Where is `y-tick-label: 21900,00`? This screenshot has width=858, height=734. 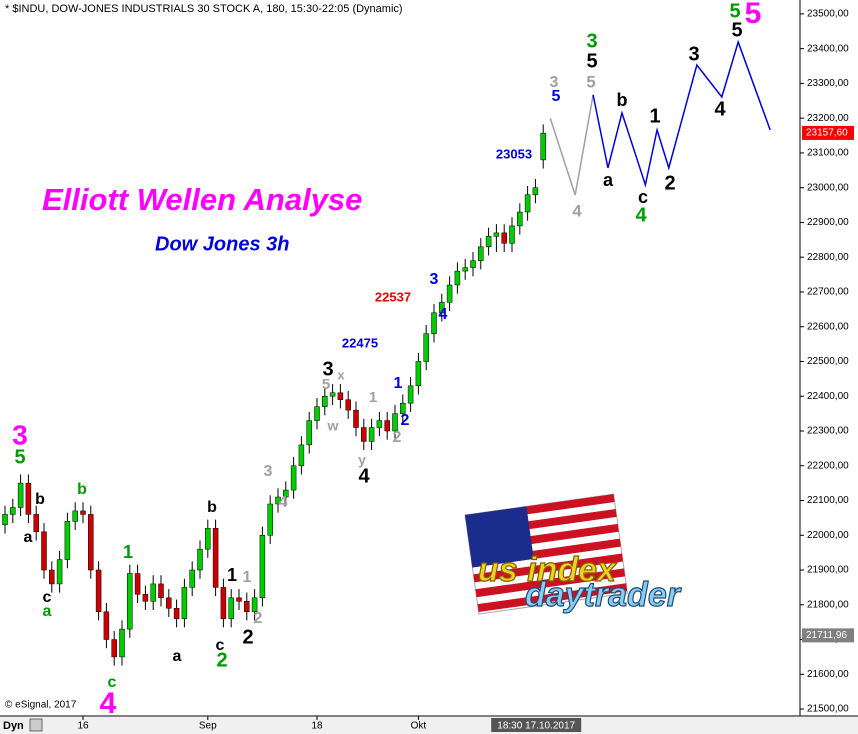
y-tick-label: 21900,00 is located at coordinates (828, 570).